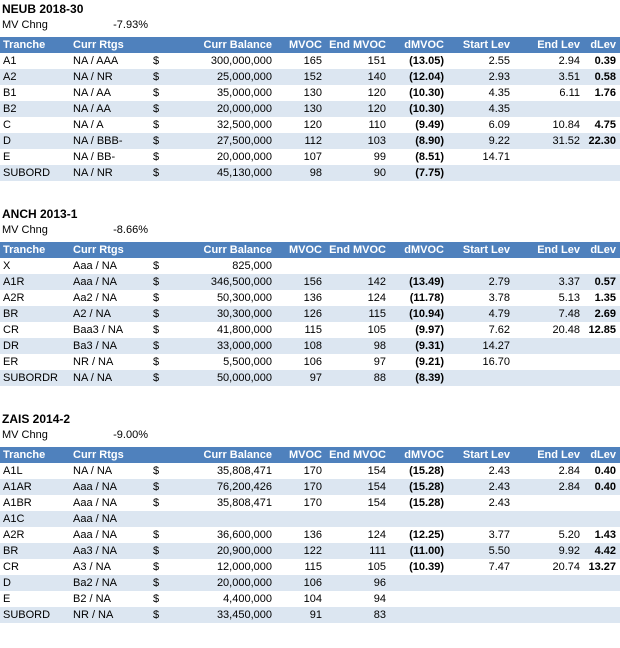  I want to click on cell-dmvoc: (9.49), so click(429, 125).